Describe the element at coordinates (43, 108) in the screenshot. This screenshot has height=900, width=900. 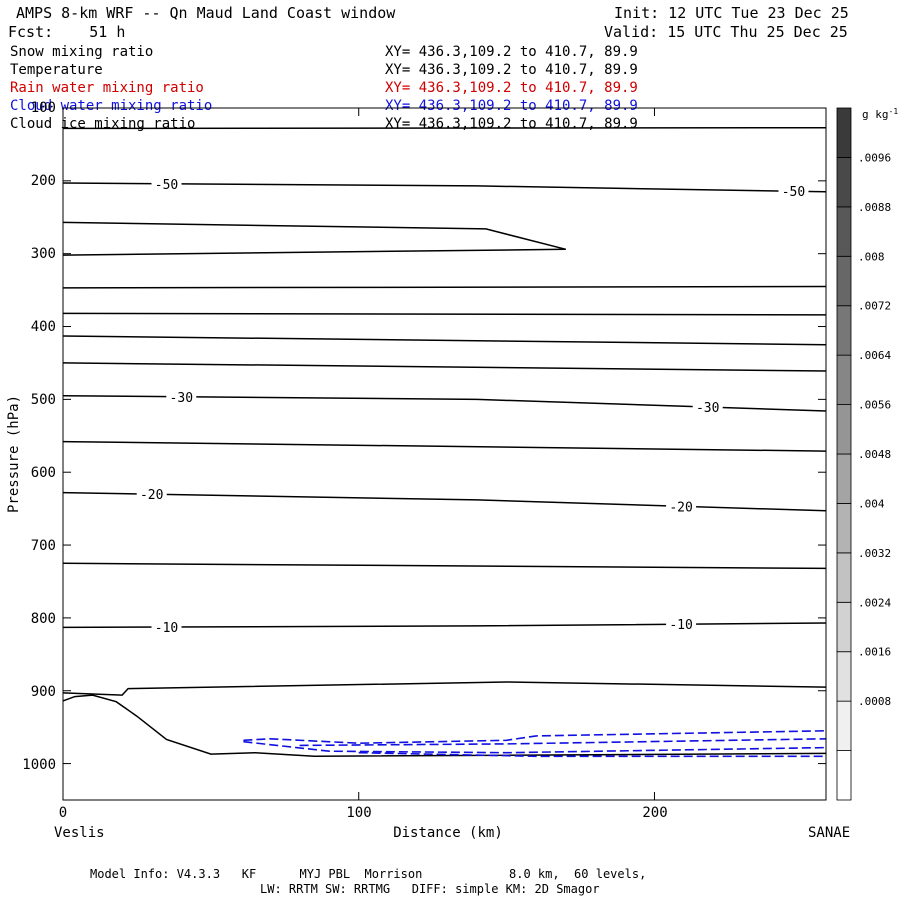
I see `y-tick-label-100: 100` at that location.